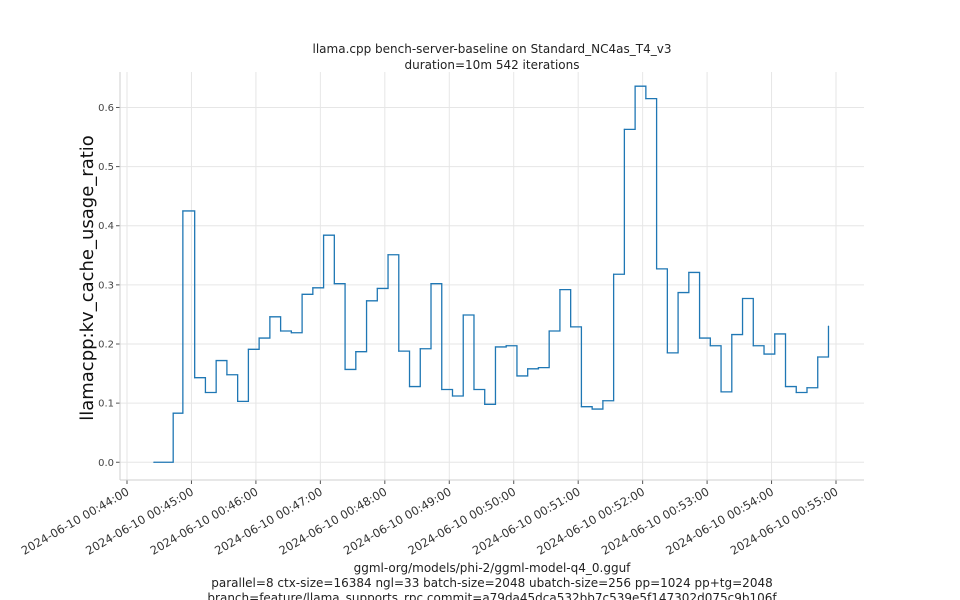  I want to click on y-tick-label: 0.5, so click(106, 167).